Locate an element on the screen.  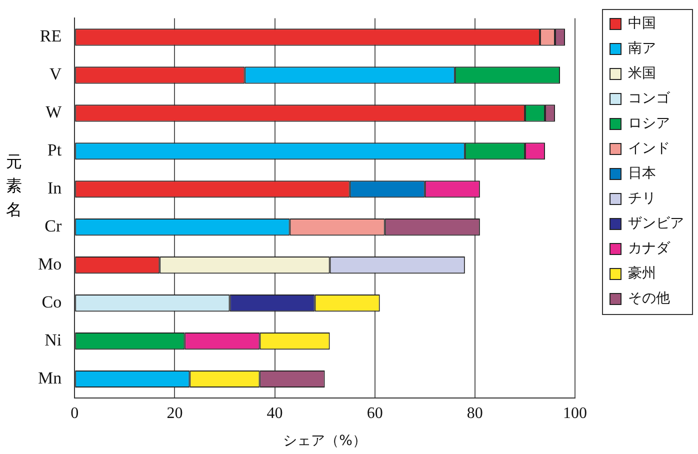
legend-label: 南ア is located at coordinates (642, 48).